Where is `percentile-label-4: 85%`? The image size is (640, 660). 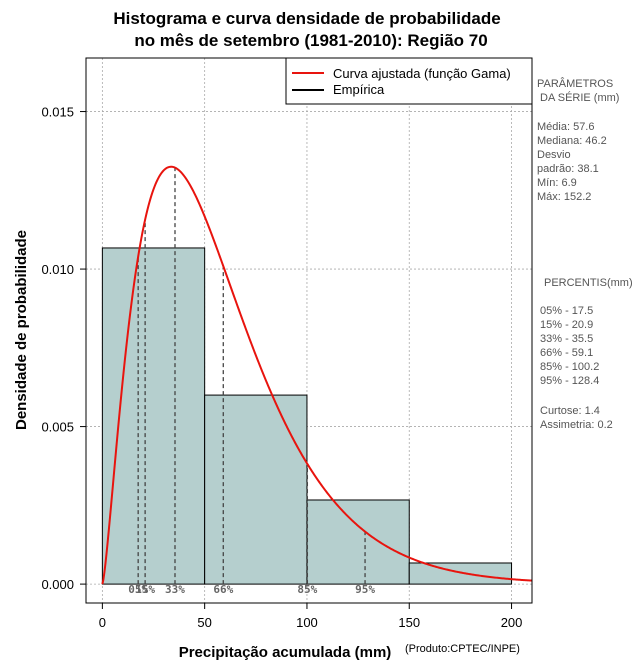 percentile-label-4: 85% is located at coordinates (307, 589).